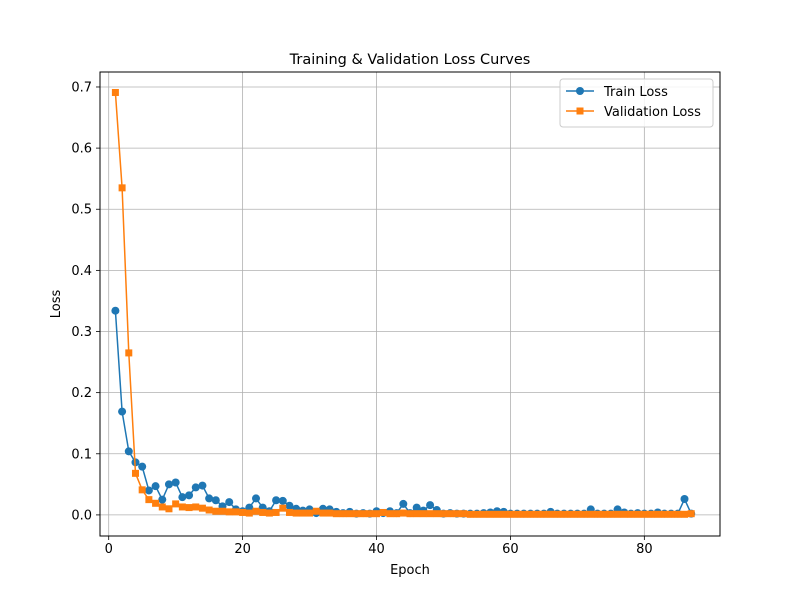 This screenshot has width=800, height=604. What do you see at coordinates (81, 332) in the screenshot?
I see `y-tick-label: 0.3` at bounding box center [81, 332].